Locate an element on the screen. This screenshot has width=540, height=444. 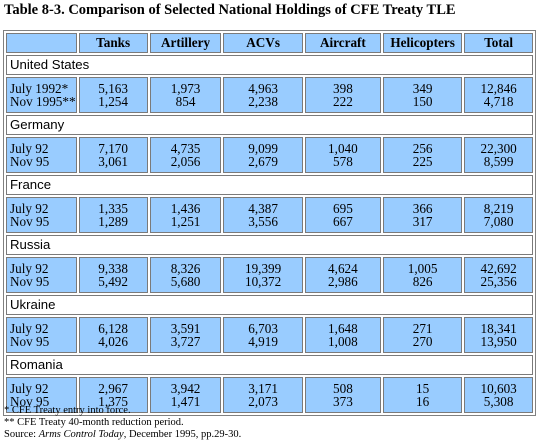
cell-aircraft: 4,624 2,986 is located at coordinates (342, 275).